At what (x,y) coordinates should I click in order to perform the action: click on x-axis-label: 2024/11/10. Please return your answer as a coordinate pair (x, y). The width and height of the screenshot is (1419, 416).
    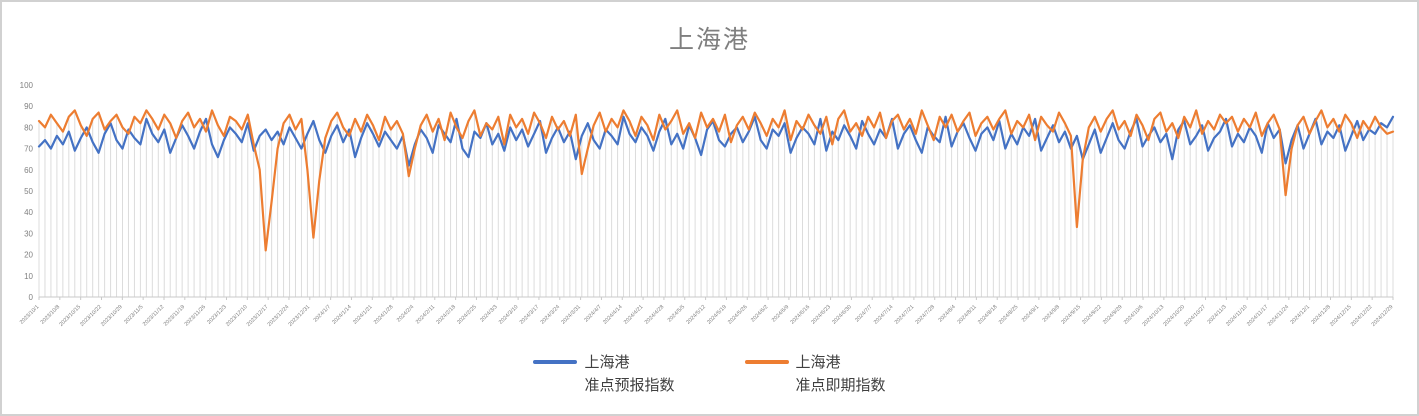
    Looking at the image, I should click on (1236, 315).